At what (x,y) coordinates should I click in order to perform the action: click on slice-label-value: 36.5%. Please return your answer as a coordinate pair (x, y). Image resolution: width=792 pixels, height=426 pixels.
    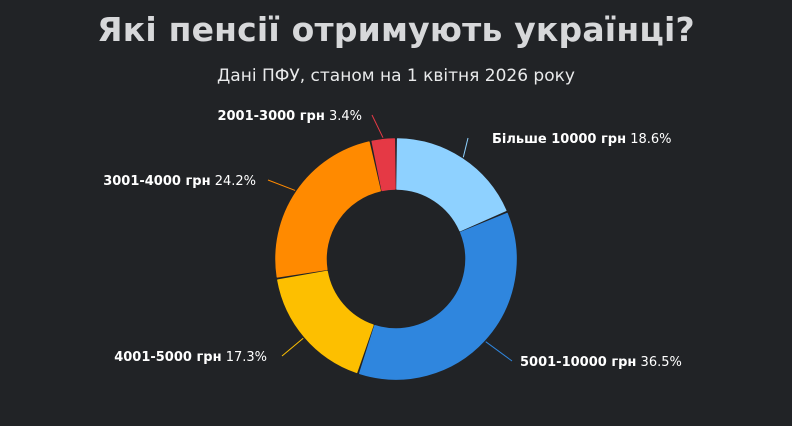
    Looking at the image, I should click on (658, 362).